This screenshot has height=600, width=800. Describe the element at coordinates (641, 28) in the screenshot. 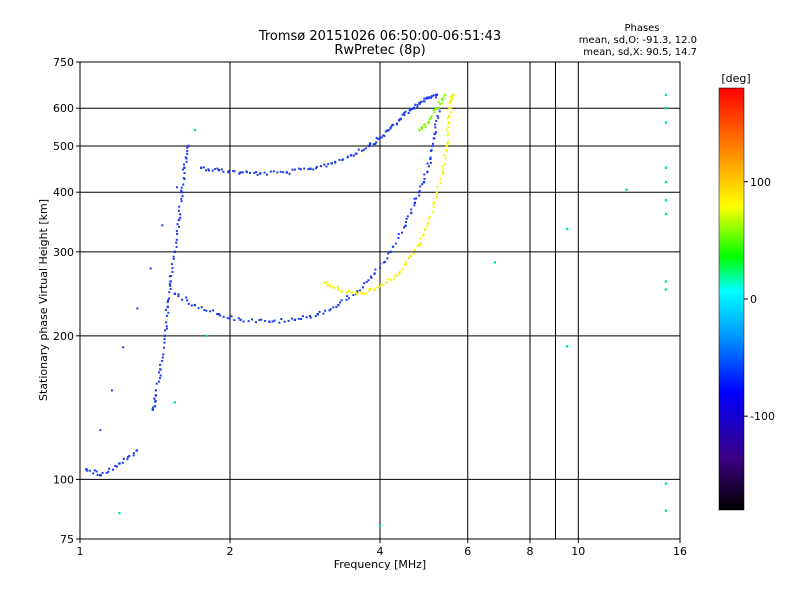

I see `stats-header: Phases` at that location.